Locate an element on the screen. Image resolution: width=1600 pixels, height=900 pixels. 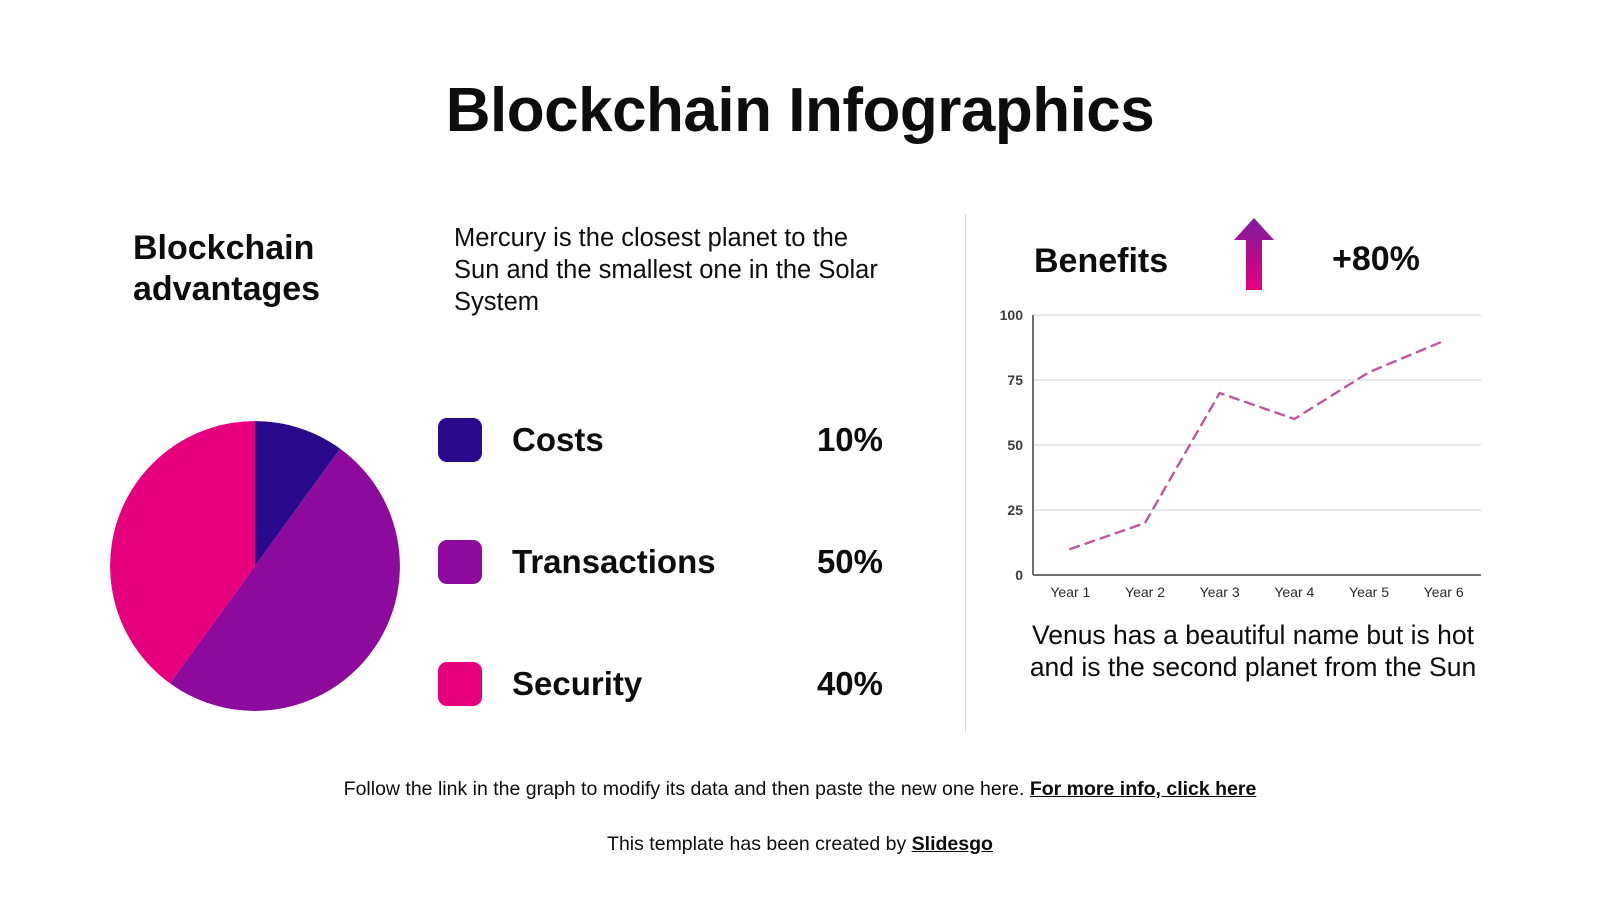
legend-value-costs: 10% is located at coordinates (849, 439).